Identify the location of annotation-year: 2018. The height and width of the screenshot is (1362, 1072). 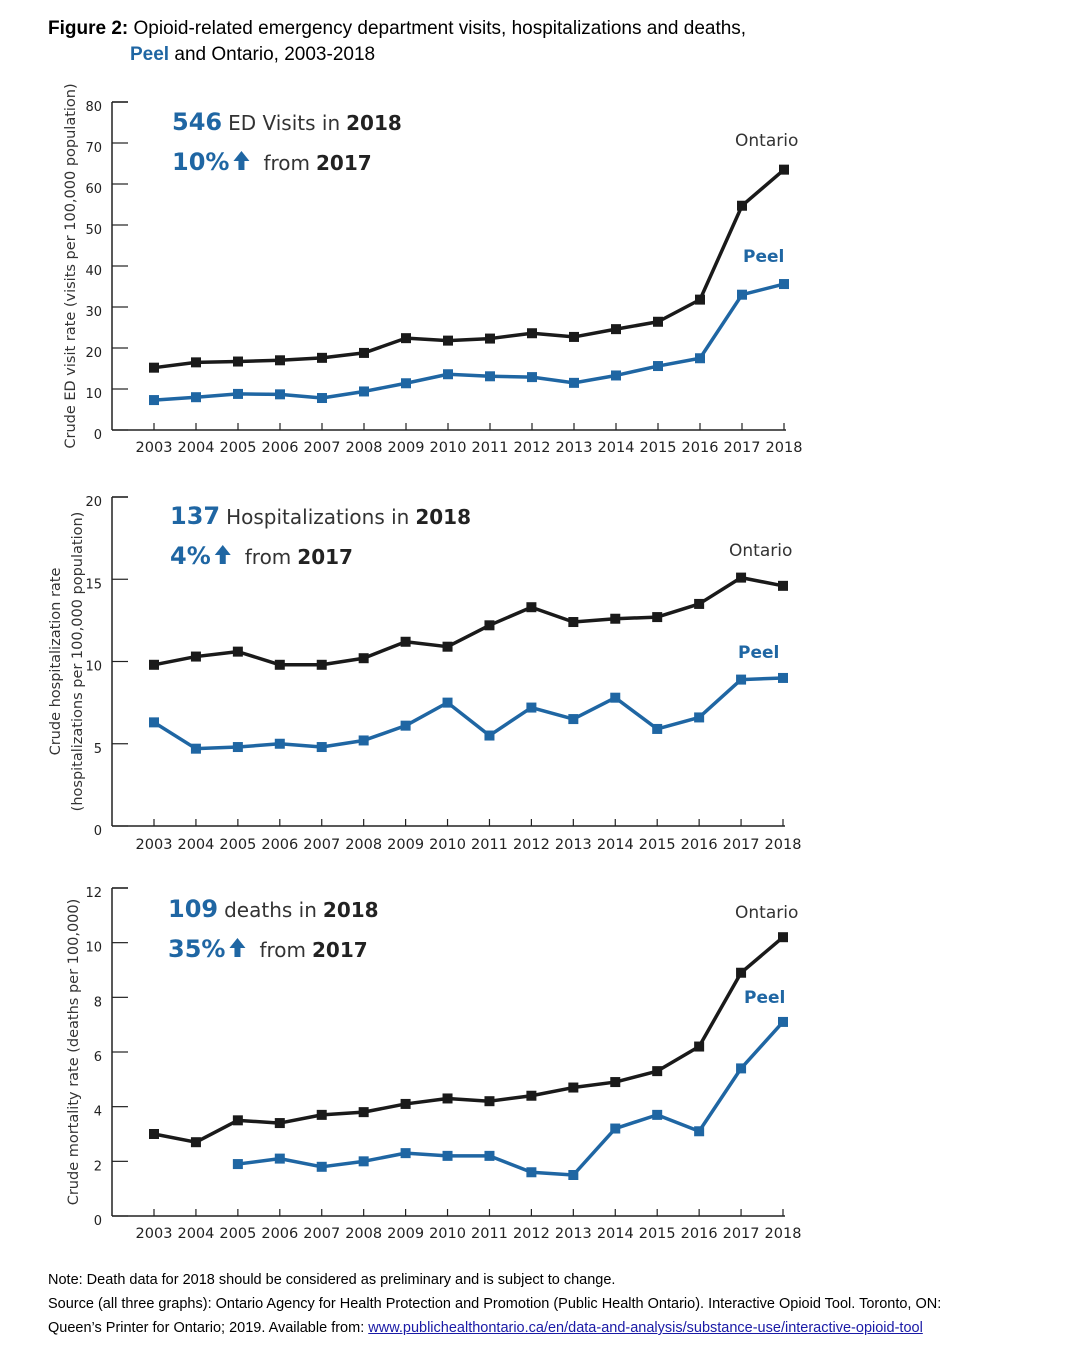
(351, 910).